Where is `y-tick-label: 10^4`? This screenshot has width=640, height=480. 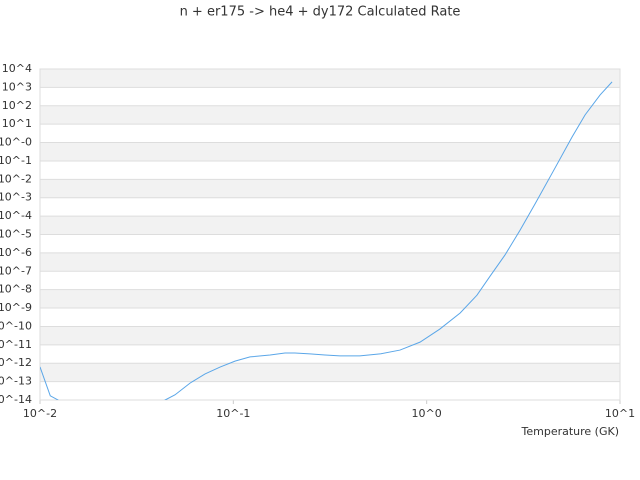
y-tick-label: 10^4 is located at coordinates (17, 68).